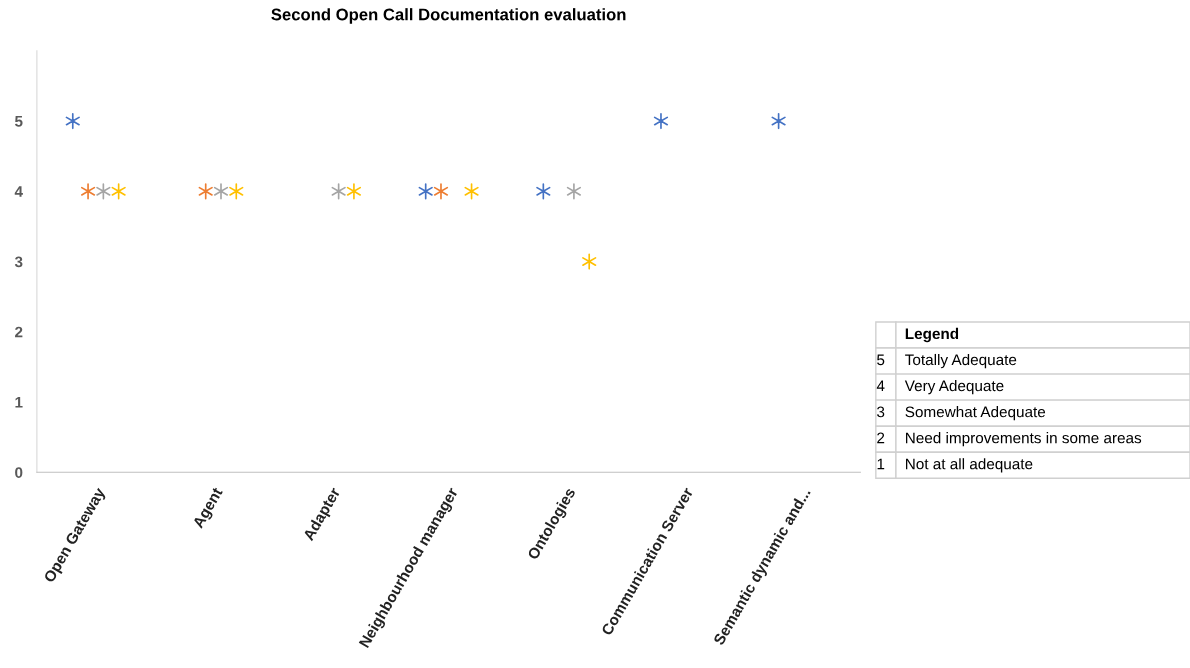 This screenshot has width=1190, height=668. I want to click on y-tick-label: 4, so click(18, 191).